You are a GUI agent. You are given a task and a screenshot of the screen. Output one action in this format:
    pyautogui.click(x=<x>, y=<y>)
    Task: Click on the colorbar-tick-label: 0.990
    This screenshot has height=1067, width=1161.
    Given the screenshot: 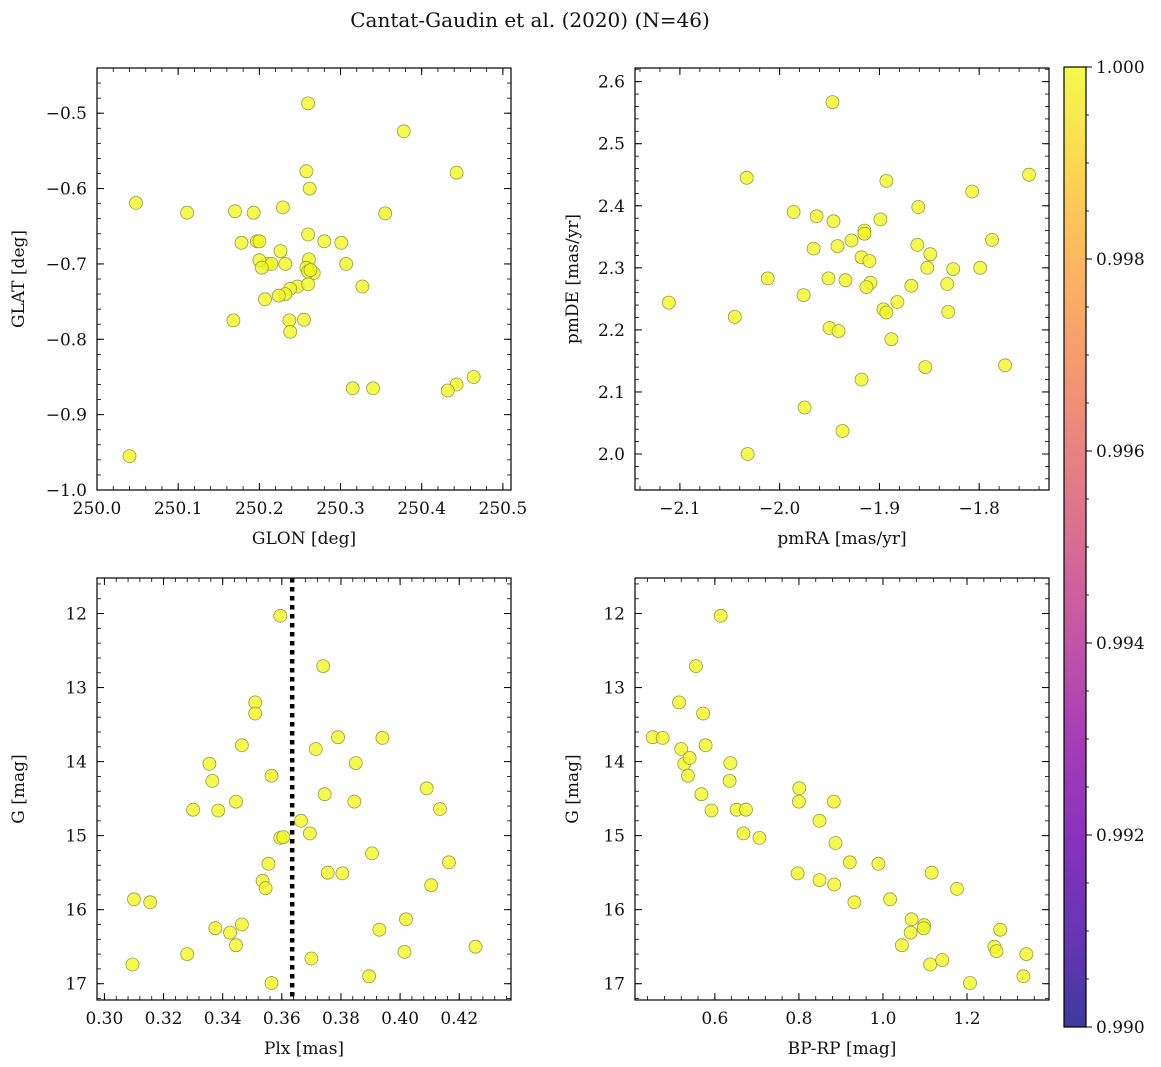 What is the action you would take?
    pyautogui.click(x=1120, y=1028)
    